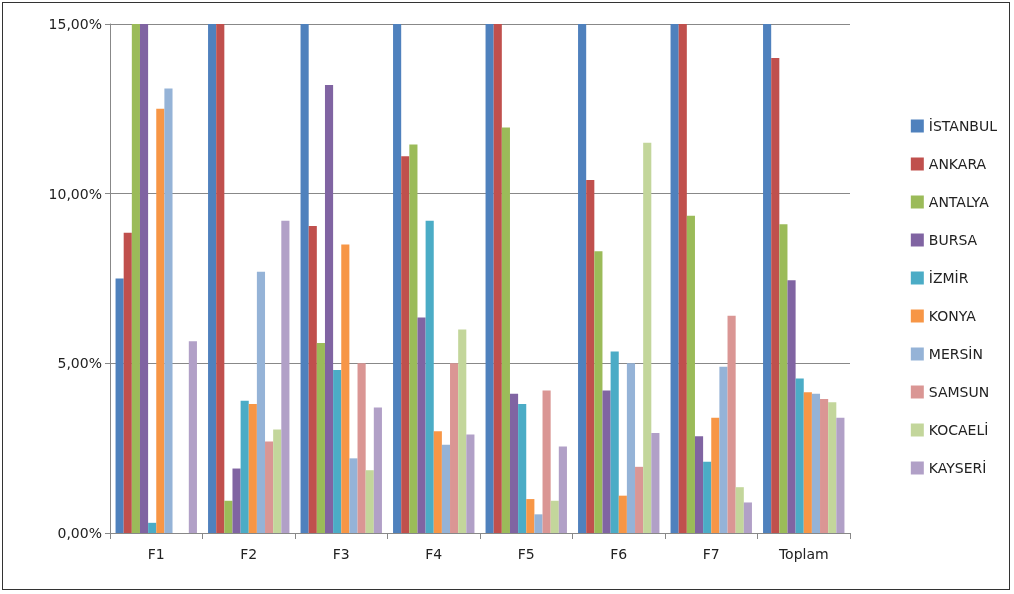 The image size is (1014, 594). I want to click on y-tick-label: 0,00%, so click(79, 533).